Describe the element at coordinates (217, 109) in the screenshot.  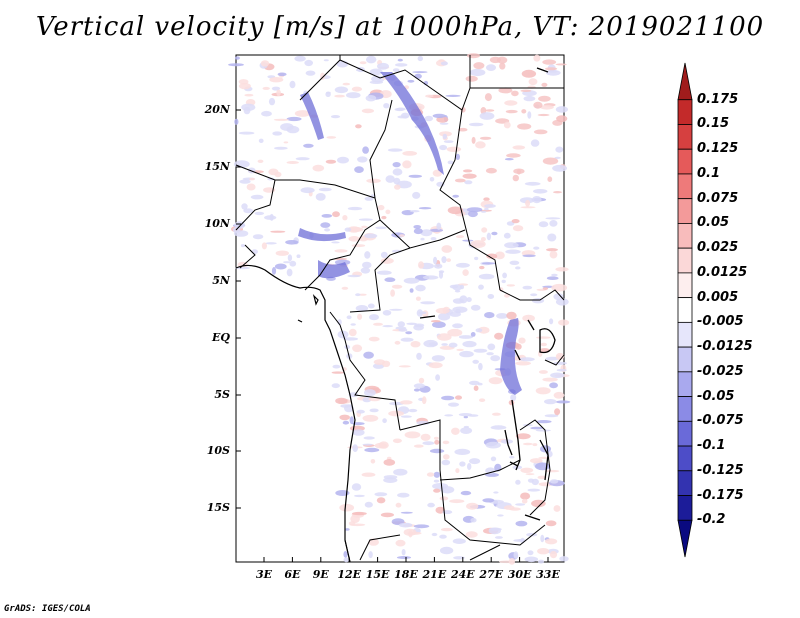
I see `lat-label: 20N` at that location.